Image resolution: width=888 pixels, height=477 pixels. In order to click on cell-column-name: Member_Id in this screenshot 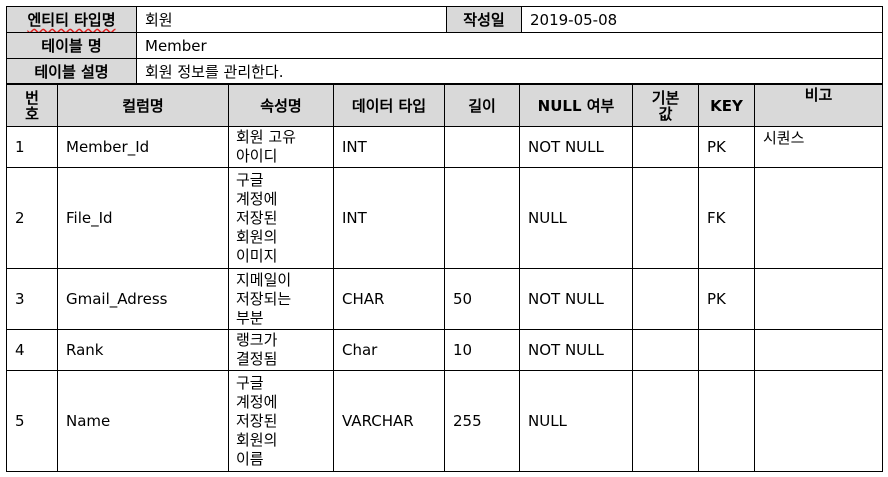, I will do `click(143, 147)`.